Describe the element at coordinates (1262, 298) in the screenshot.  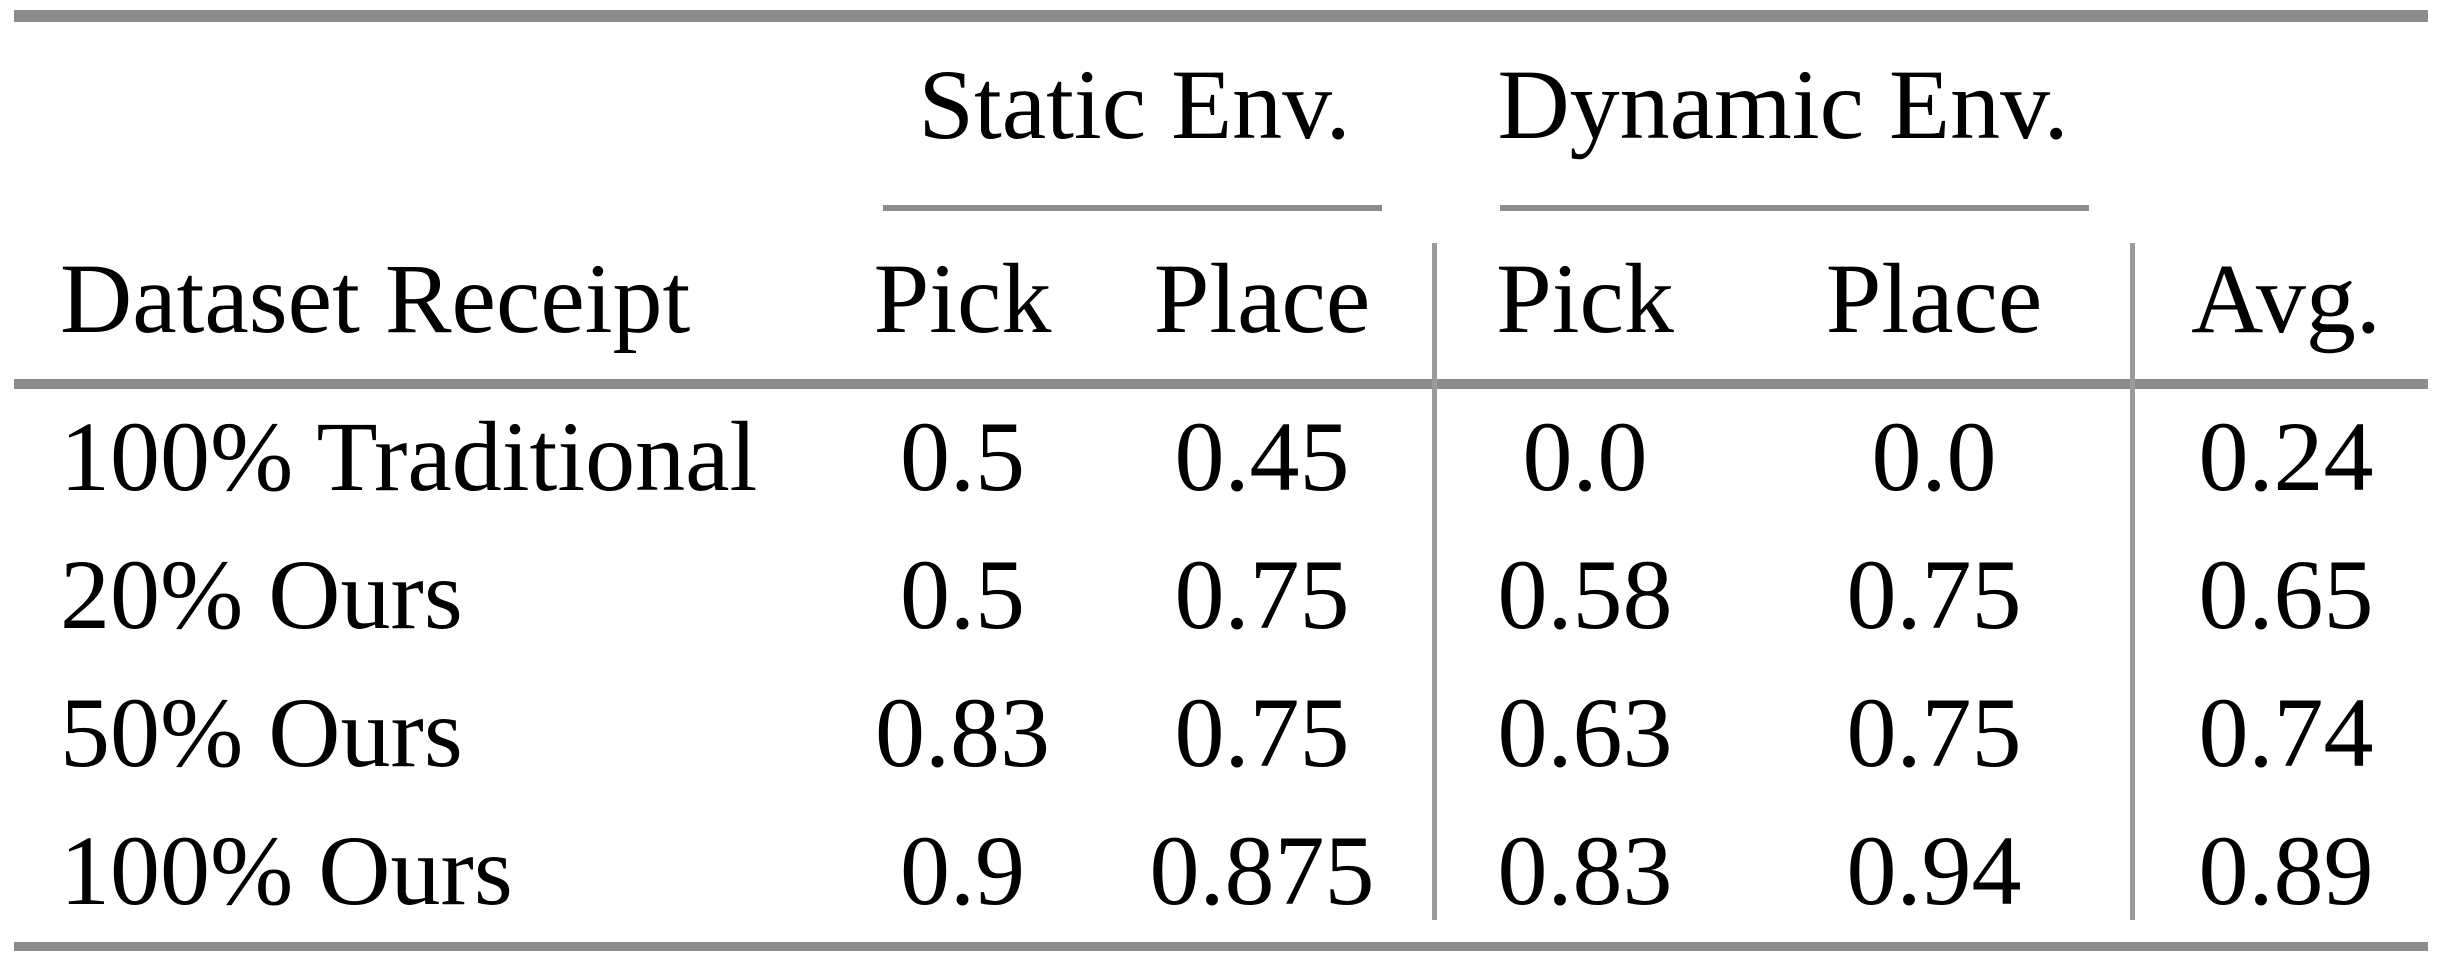
I see `col-header-static-place: Place` at that location.